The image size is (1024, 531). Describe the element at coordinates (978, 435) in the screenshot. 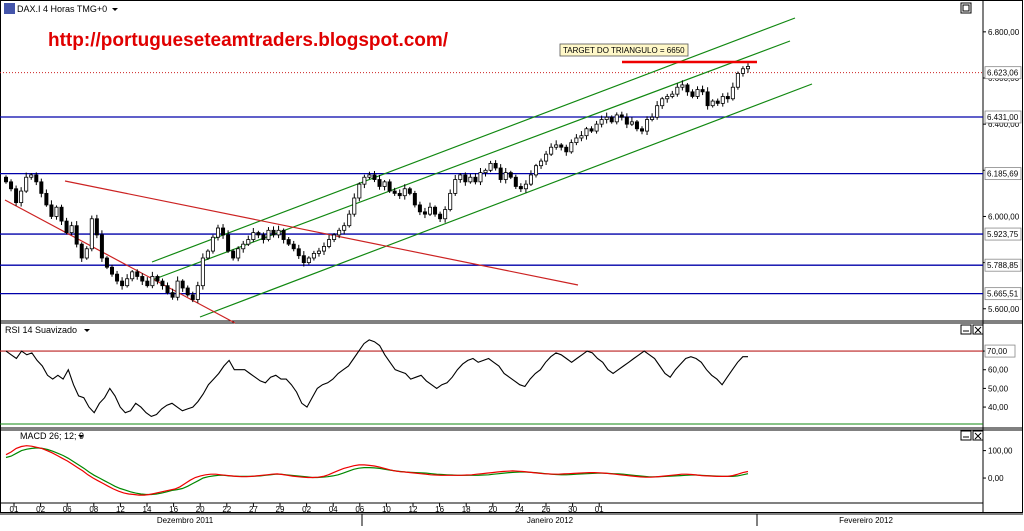

I see `macd-close-button` at that location.